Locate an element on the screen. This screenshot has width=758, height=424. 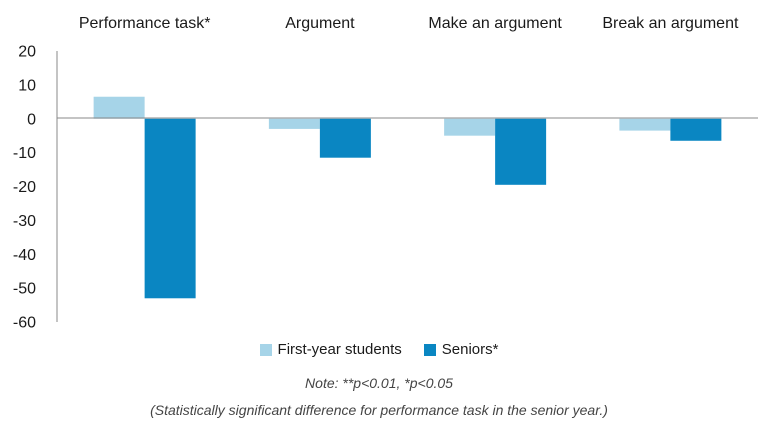
y-tick-label: -50 is located at coordinates (24, 289).